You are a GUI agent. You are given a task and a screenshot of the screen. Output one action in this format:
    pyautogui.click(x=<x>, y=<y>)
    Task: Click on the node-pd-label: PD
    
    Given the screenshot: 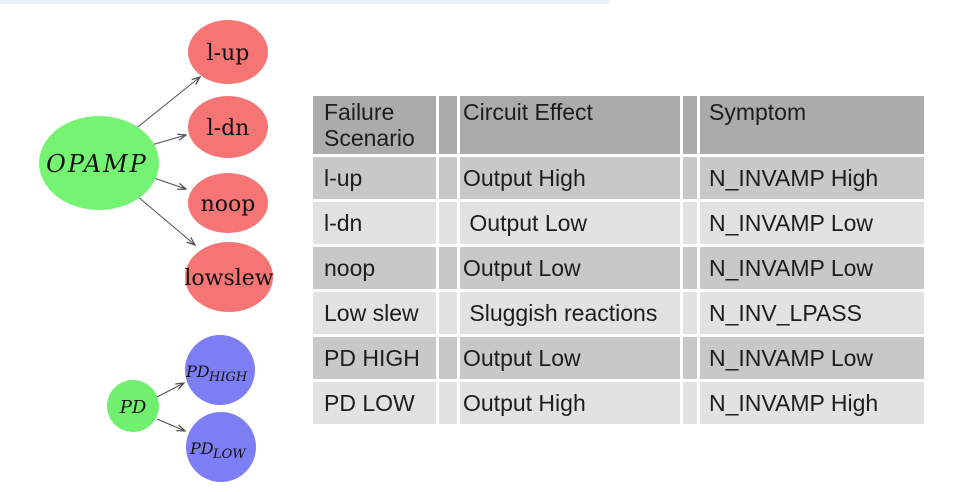 What is the action you would take?
    pyautogui.click(x=133, y=407)
    